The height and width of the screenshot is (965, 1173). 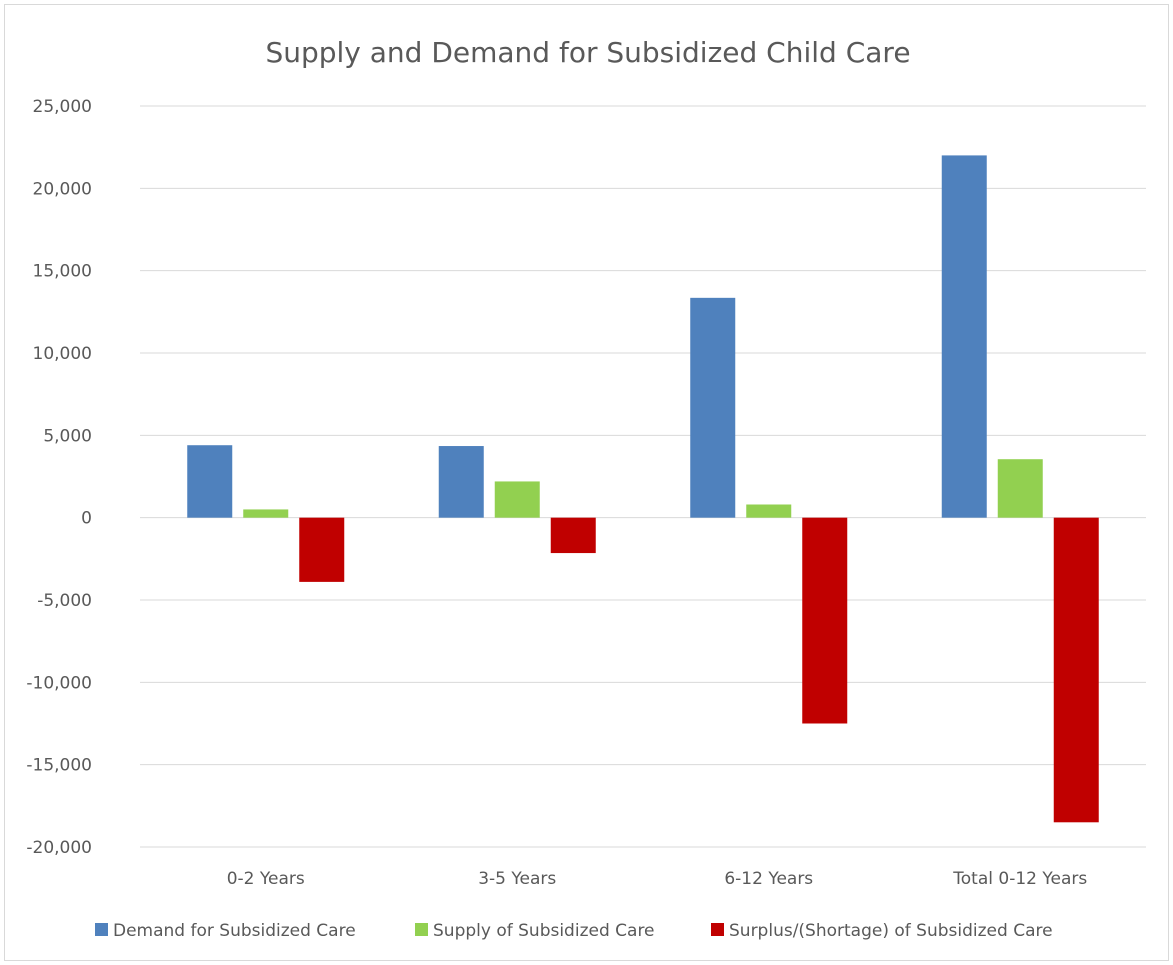 I want to click on x-category-label: 0-2 Years, so click(x=266, y=879).